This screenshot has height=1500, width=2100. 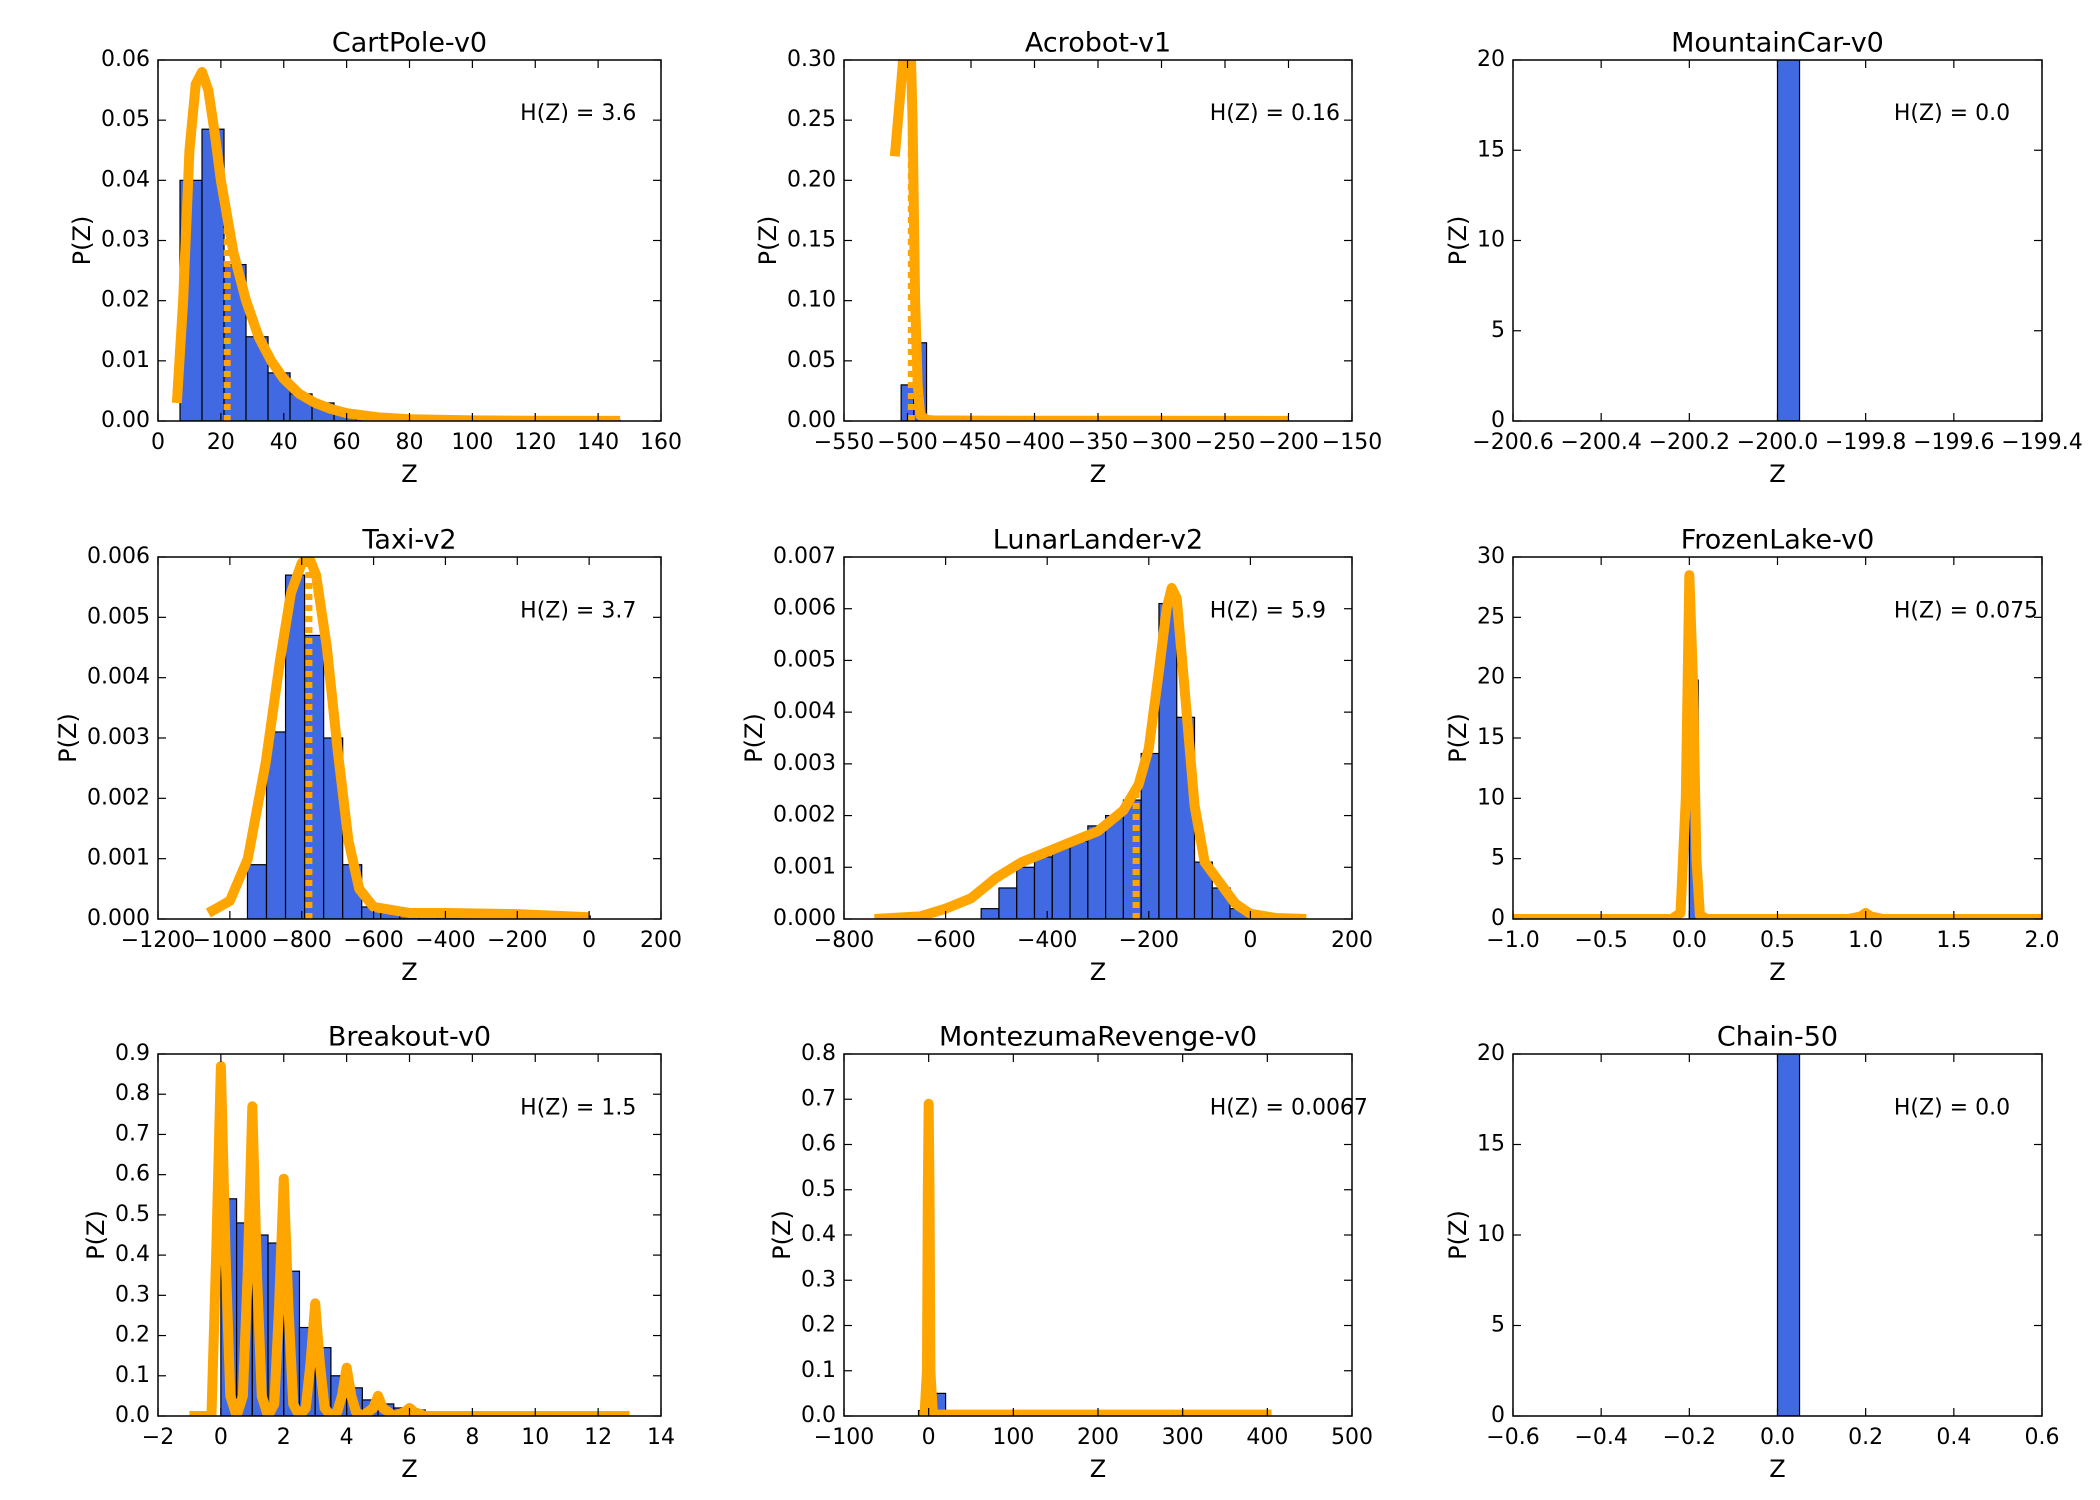 What do you see at coordinates (118, 616) in the screenshot?
I see `y-tick-label: 0.005` at bounding box center [118, 616].